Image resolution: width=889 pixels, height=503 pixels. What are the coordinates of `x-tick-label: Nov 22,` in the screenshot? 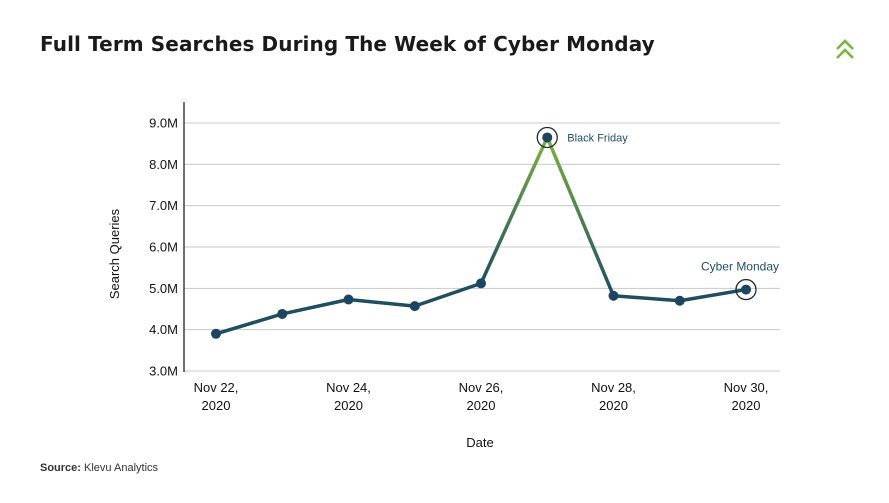 It's located at (216, 387).